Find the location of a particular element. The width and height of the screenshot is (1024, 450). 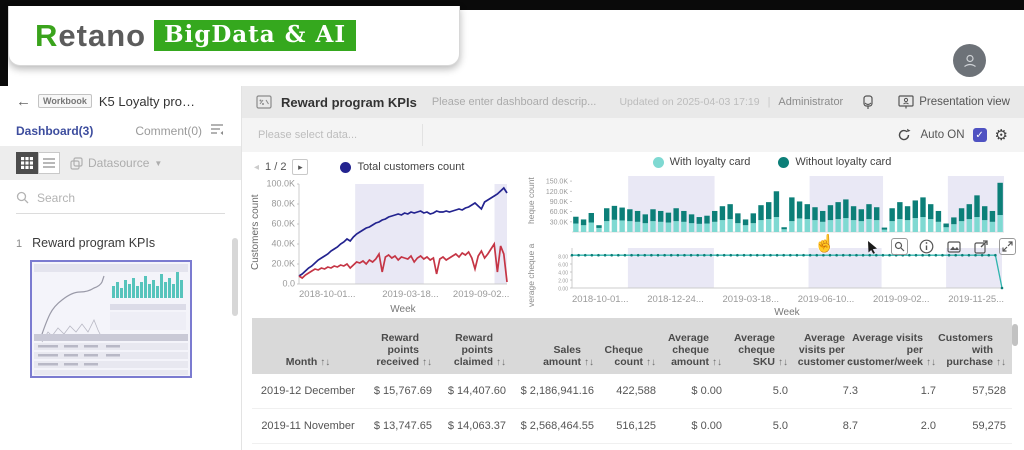

list-icon is located at coordinates (49, 163).